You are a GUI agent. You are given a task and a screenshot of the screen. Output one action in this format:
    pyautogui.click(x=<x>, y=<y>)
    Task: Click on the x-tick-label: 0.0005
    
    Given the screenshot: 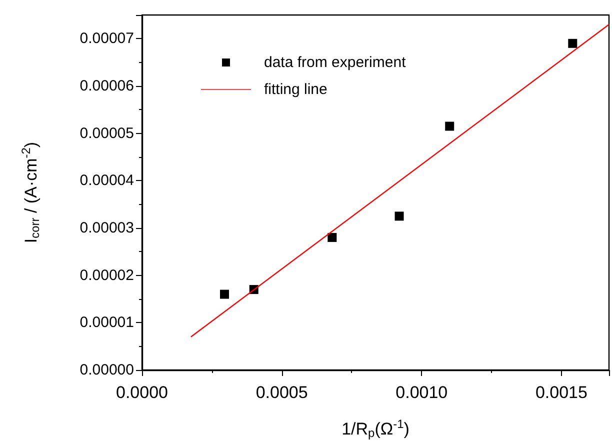 What is the action you would take?
    pyautogui.click(x=282, y=392)
    